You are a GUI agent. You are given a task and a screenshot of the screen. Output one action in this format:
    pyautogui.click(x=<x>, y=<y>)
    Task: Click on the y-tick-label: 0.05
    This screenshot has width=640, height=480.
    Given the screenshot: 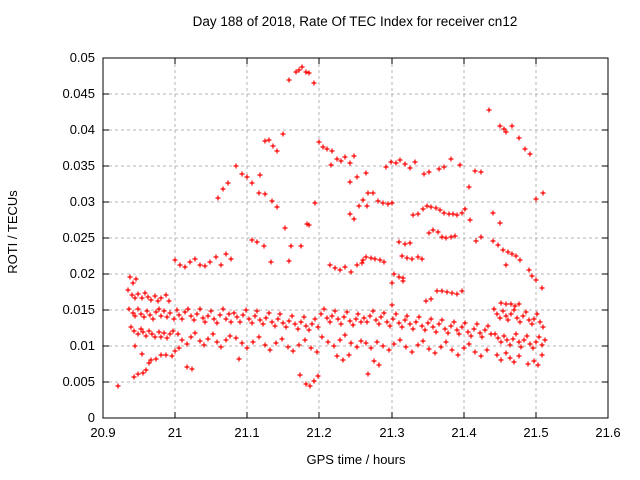 What is the action you would take?
    pyautogui.click(x=82, y=57)
    